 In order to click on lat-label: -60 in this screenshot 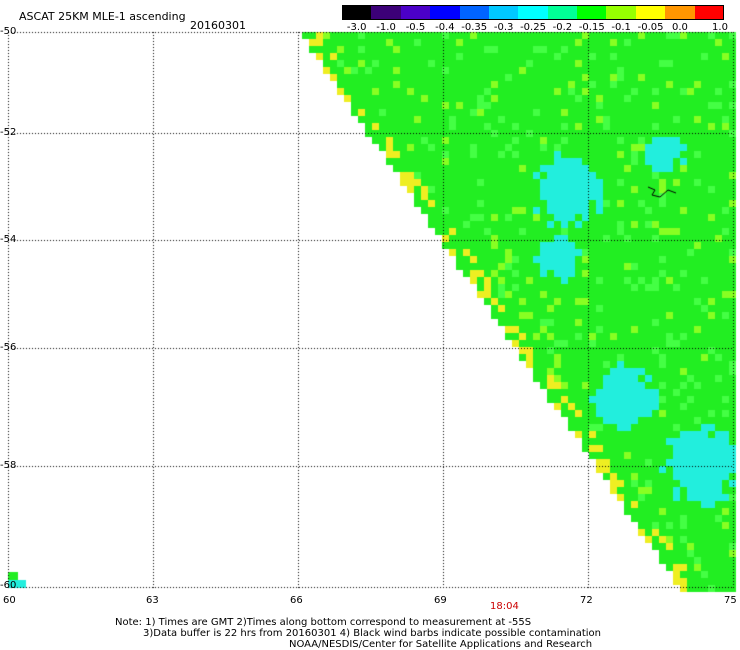, I will do `click(8, 585)`.